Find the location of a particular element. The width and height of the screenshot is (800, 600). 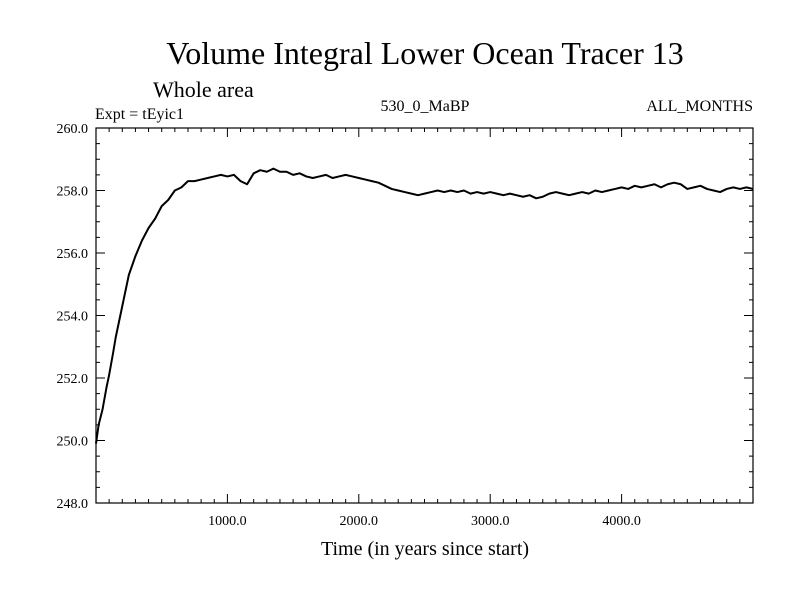

header-center: 530_0_MaBP is located at coordinates (425, 106).